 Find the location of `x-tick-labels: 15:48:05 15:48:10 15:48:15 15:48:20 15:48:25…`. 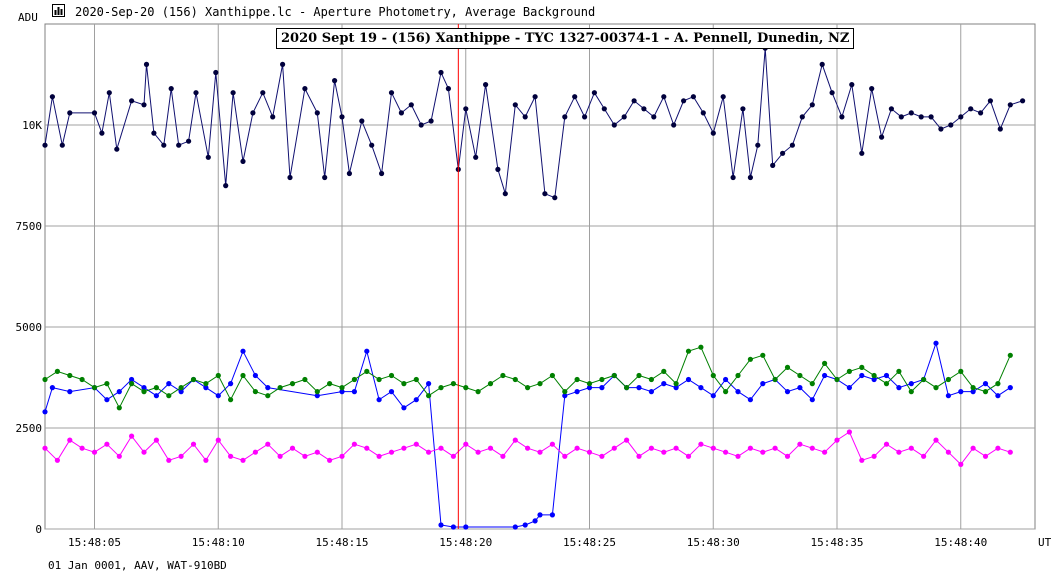

x-tick-labels: 15:48:05 15:48:10 15:48:15 15:48:20 15:48:25… is located at coordinates (527, 542).